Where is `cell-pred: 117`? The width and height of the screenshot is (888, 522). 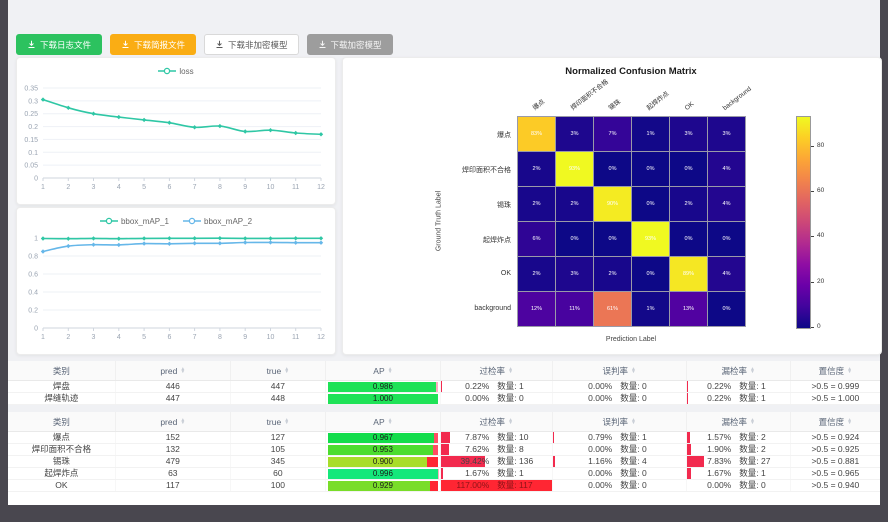
cell-pred: 117 is located at coordinates (173, 485).